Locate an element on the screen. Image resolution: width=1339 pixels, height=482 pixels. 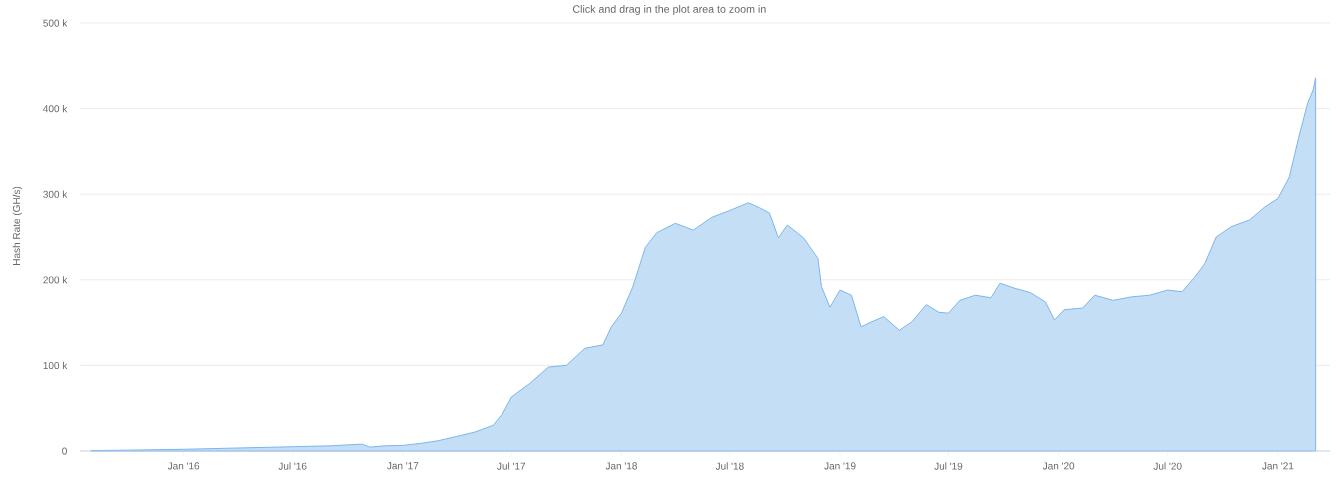
x-tick-label: Jul '16 is located at coordinates (292, 466).